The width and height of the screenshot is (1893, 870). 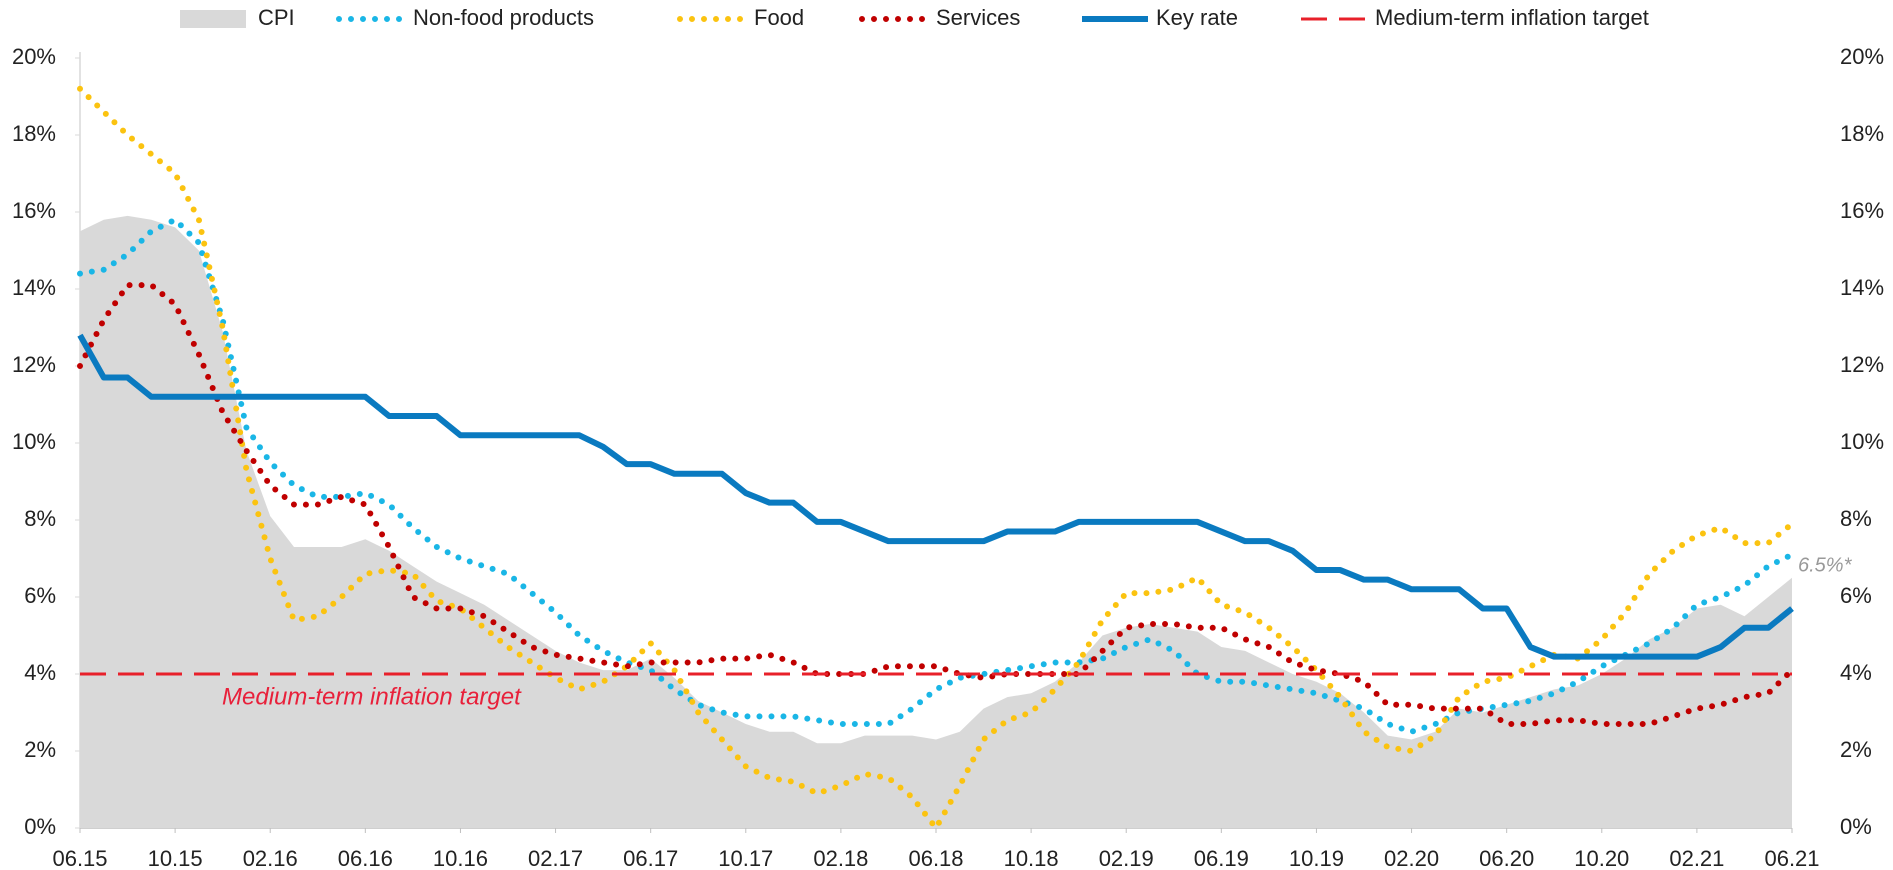 I want to click on y2-tick-label: 2%, so click(x=1856, y=749).